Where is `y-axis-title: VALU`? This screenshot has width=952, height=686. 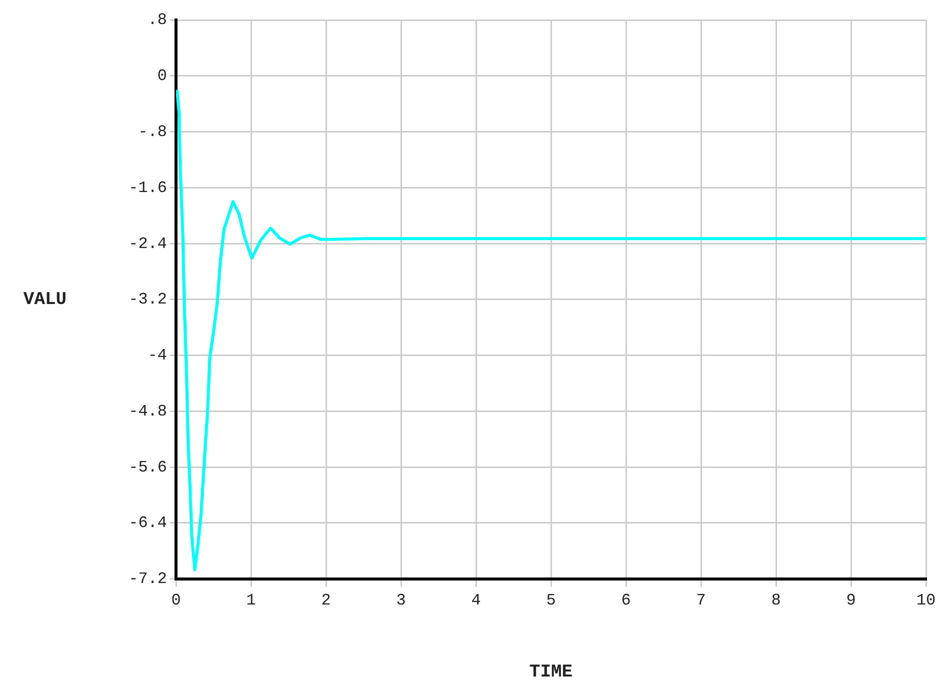
y-axis-title: VALU is located at coordinates (45, 300).